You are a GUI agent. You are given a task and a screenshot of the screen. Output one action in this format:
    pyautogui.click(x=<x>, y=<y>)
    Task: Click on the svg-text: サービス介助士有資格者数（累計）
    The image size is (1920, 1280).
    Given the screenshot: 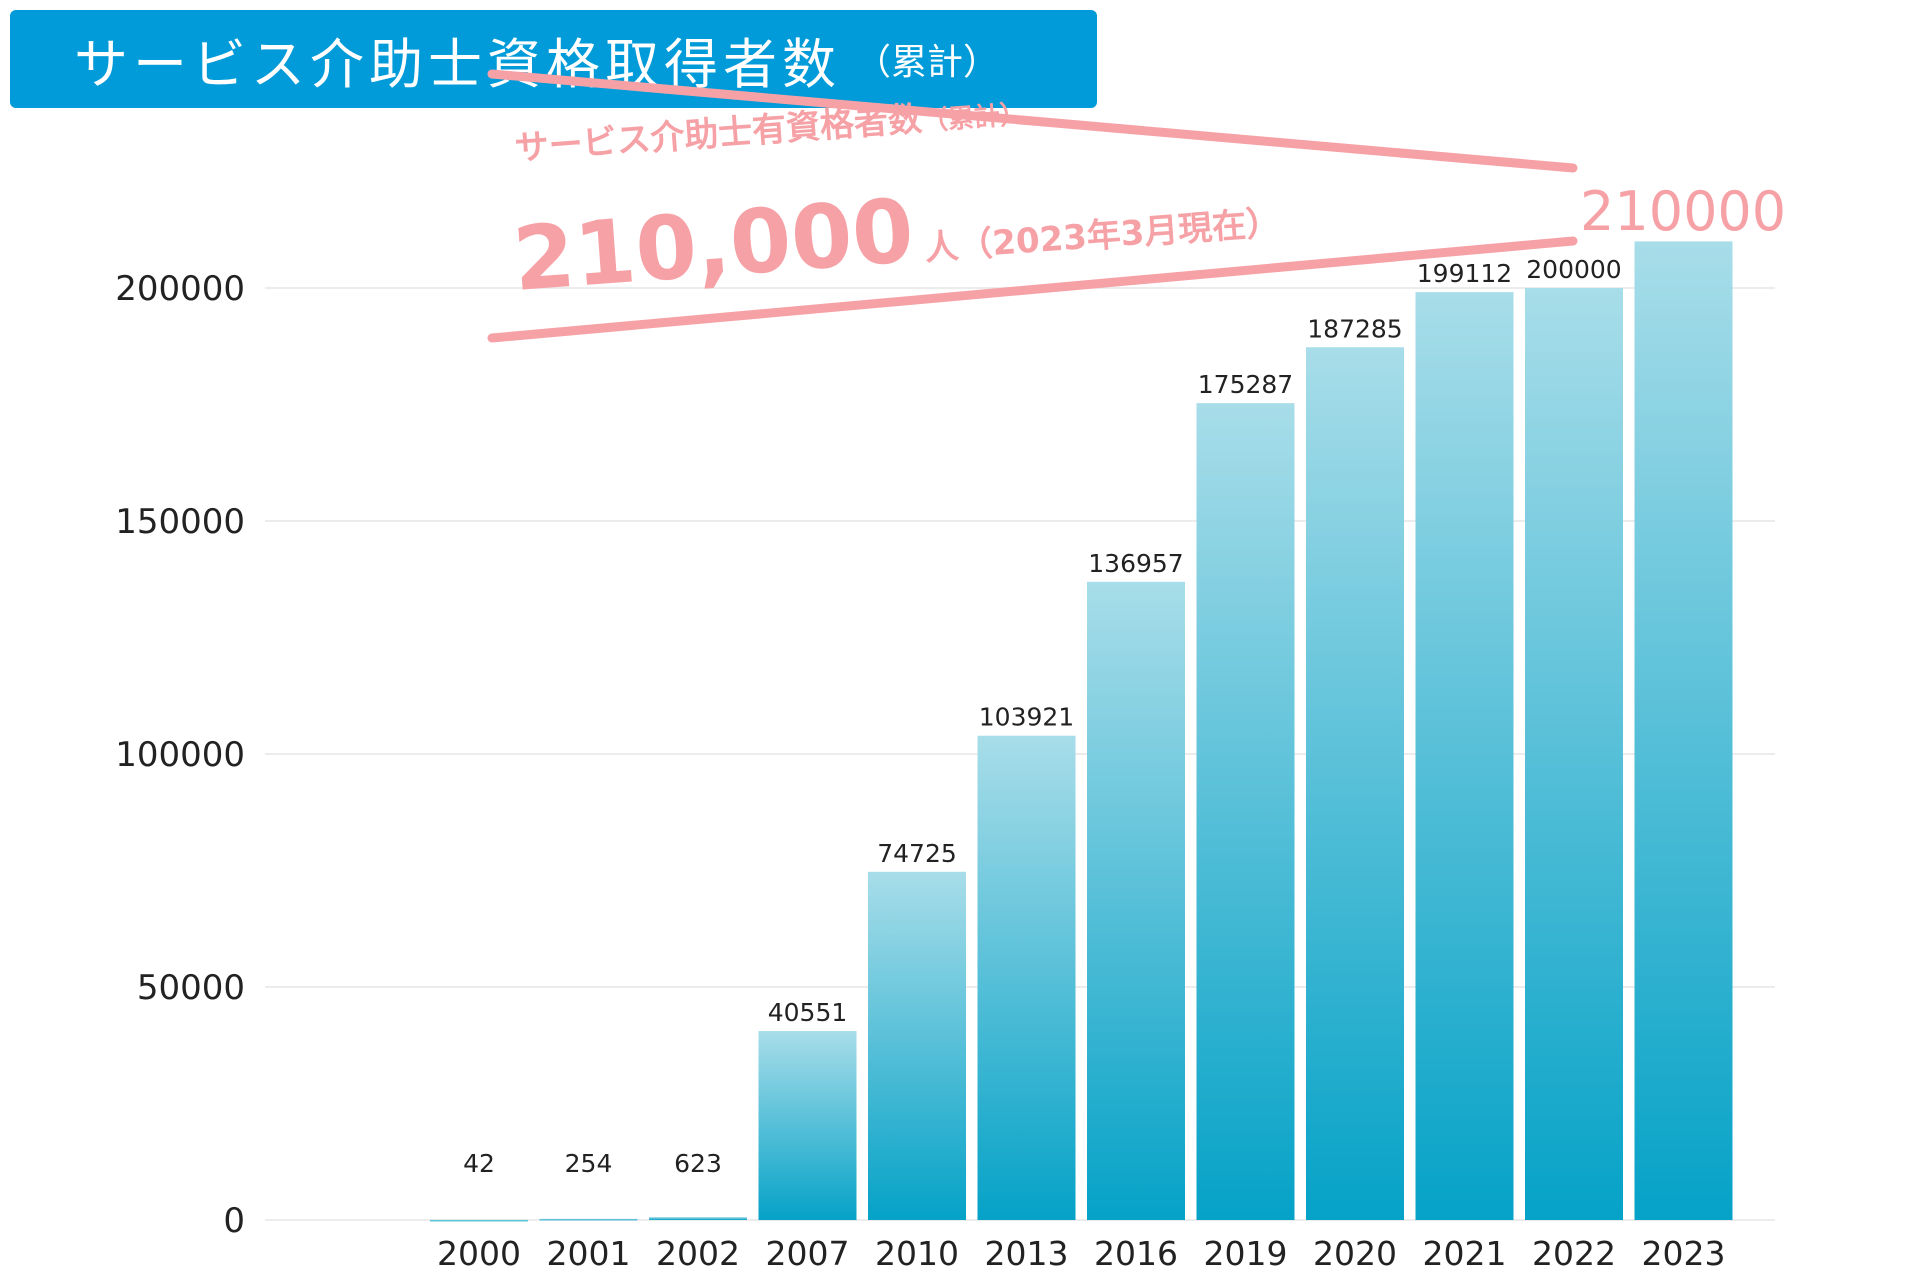 What is the action you would take?
    pyautogui.click(x=770, y=130)
    